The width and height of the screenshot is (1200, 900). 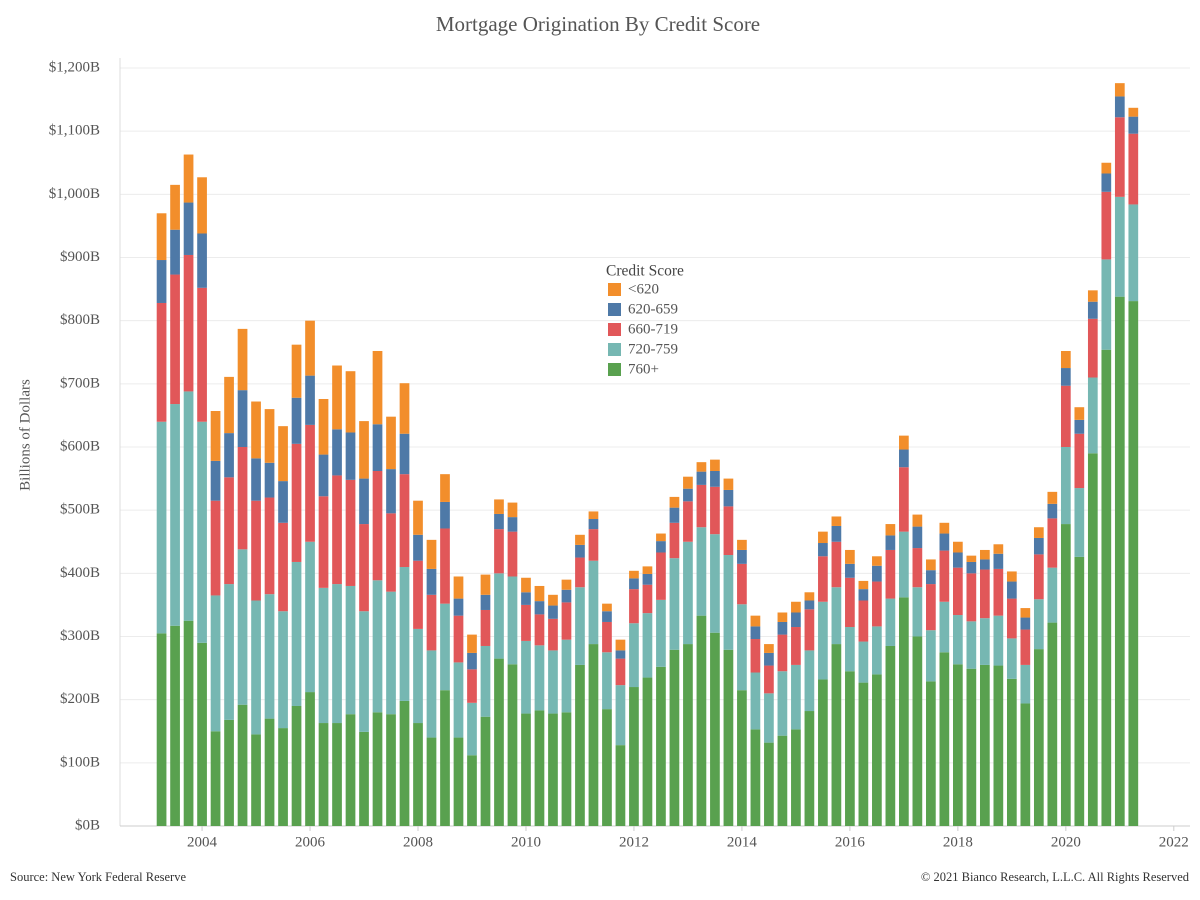 What do you see at coordinates (643, 369) in the screenshot?
I see `legend-label: 760+` at bounding box center [643, 369].